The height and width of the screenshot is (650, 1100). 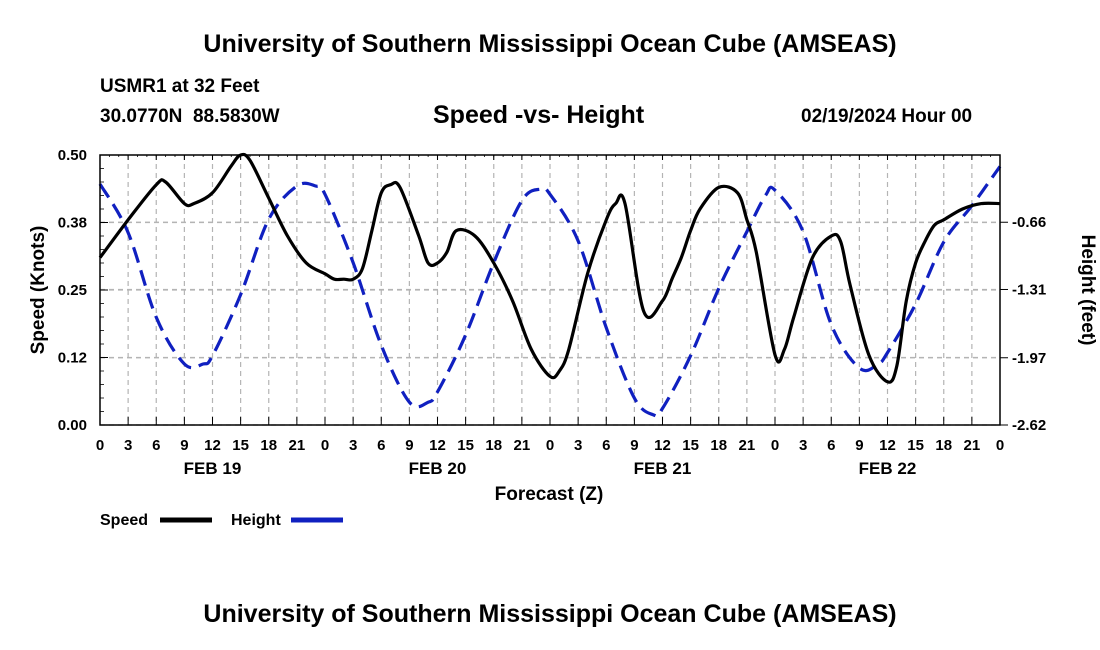 I want to click on y-tick-label-left: 0.12, so click(x=72, y=358).